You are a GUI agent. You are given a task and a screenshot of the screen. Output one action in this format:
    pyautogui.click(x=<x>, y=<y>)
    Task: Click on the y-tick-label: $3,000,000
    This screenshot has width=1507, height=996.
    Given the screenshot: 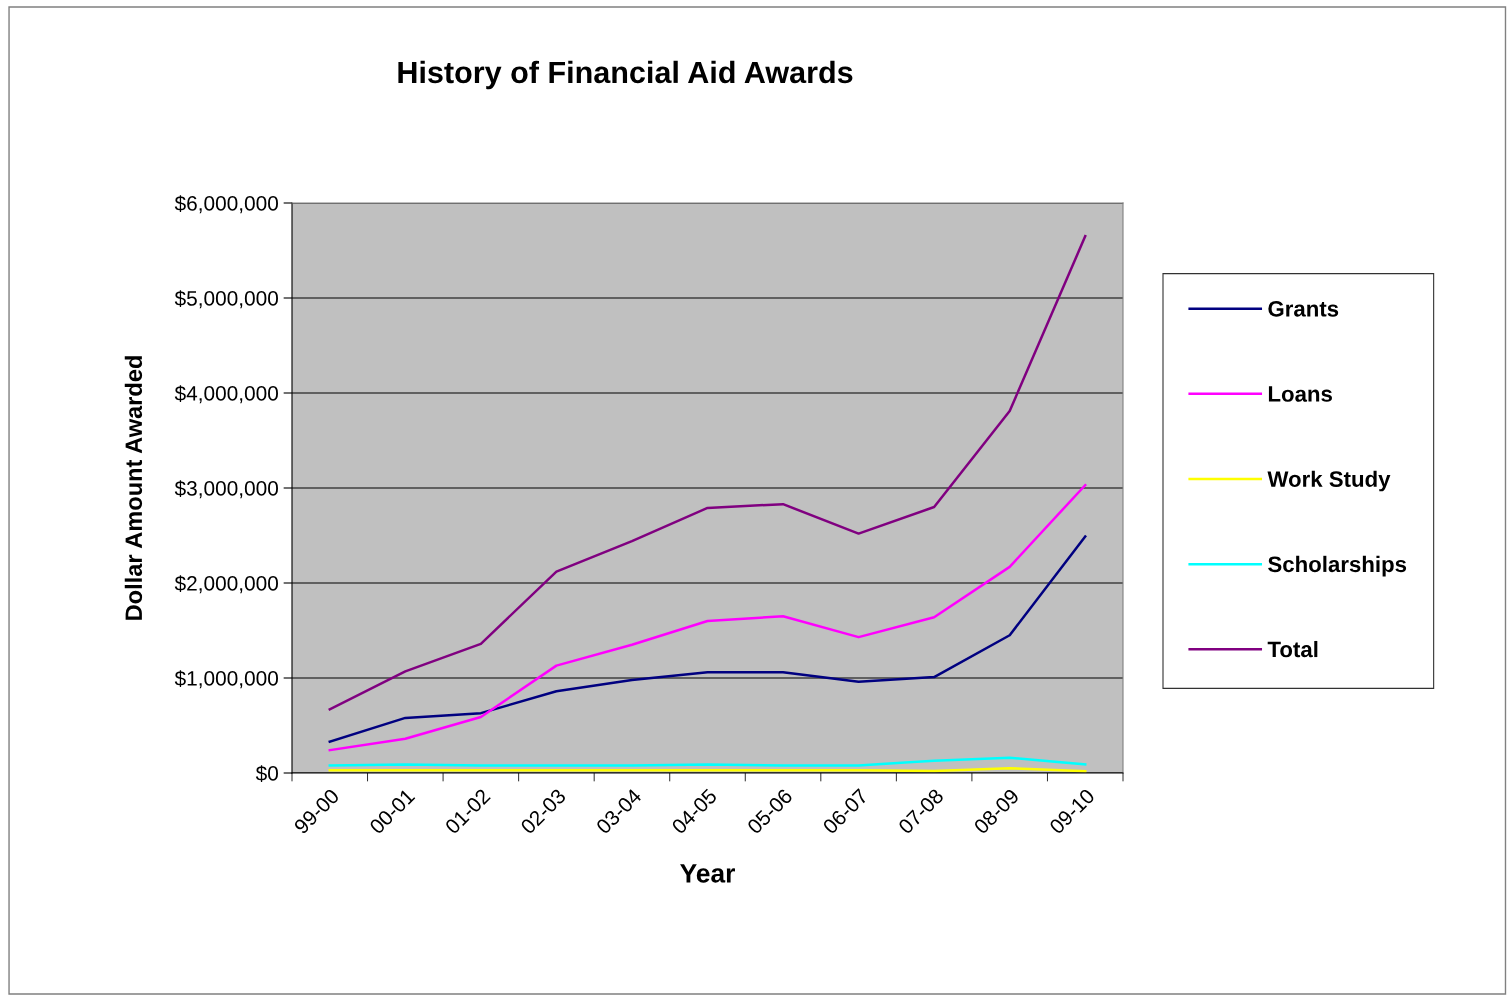 What is the action you would take?
    pyautogui.click(x=226, y=489)
    